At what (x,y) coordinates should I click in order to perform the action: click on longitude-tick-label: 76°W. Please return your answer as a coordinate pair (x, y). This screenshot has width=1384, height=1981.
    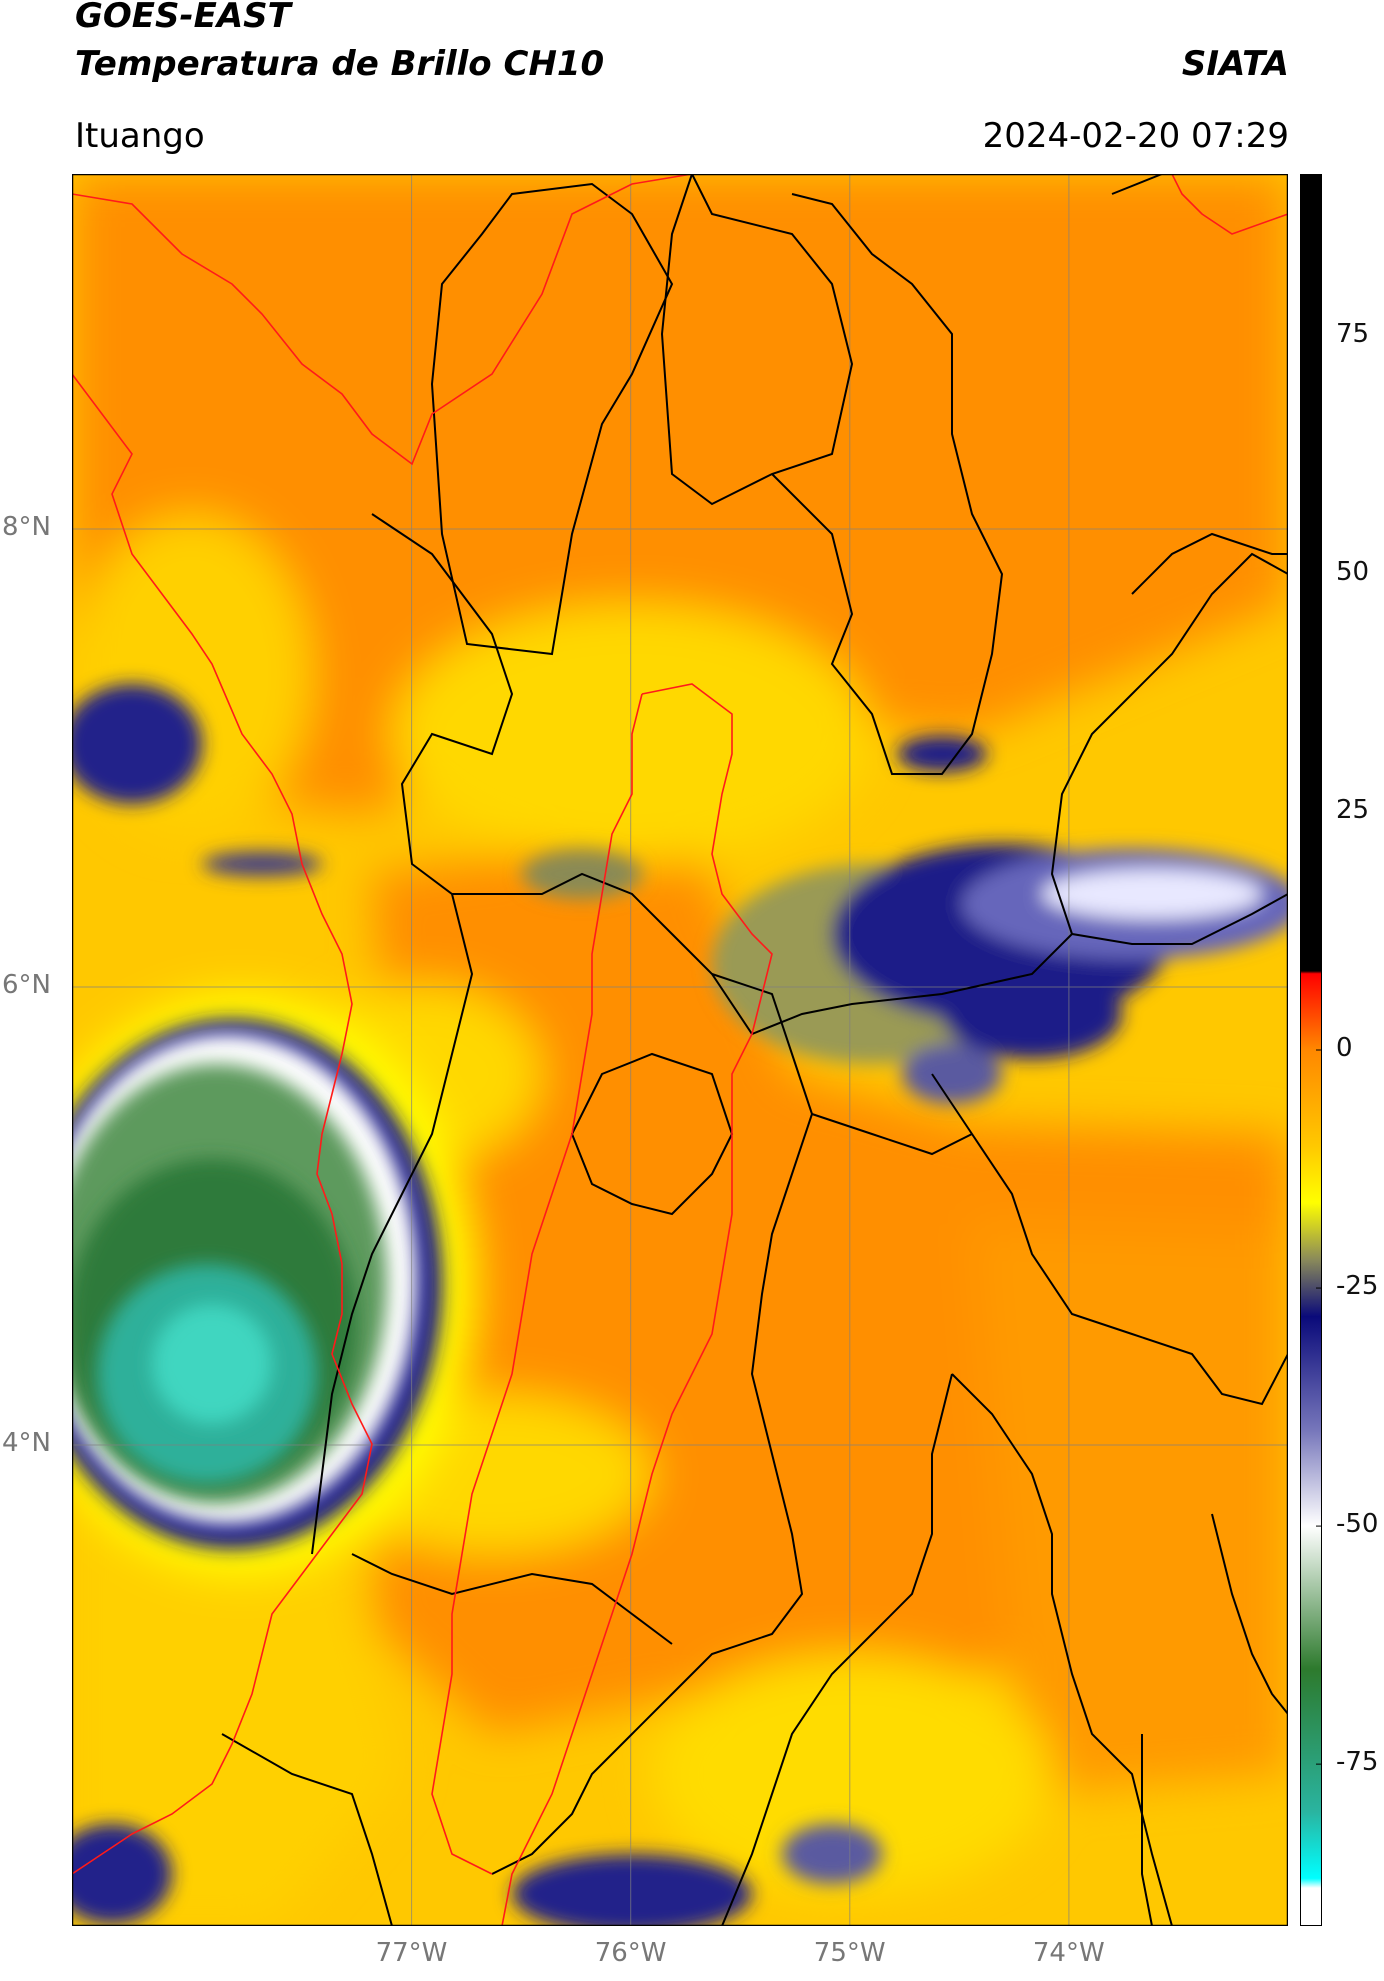
    Looking at the image, I should click on (630, 1953).